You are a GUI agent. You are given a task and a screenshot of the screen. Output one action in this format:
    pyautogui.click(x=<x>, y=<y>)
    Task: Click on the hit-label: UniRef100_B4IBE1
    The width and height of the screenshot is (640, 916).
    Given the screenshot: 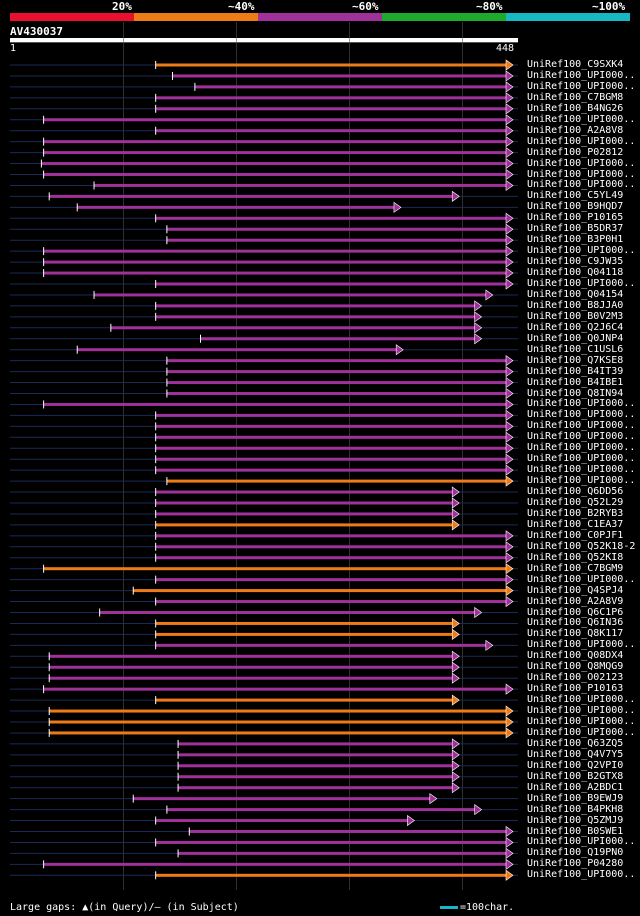 What is the action you would take?
    pyautogui.click(x=575, y=382)
    